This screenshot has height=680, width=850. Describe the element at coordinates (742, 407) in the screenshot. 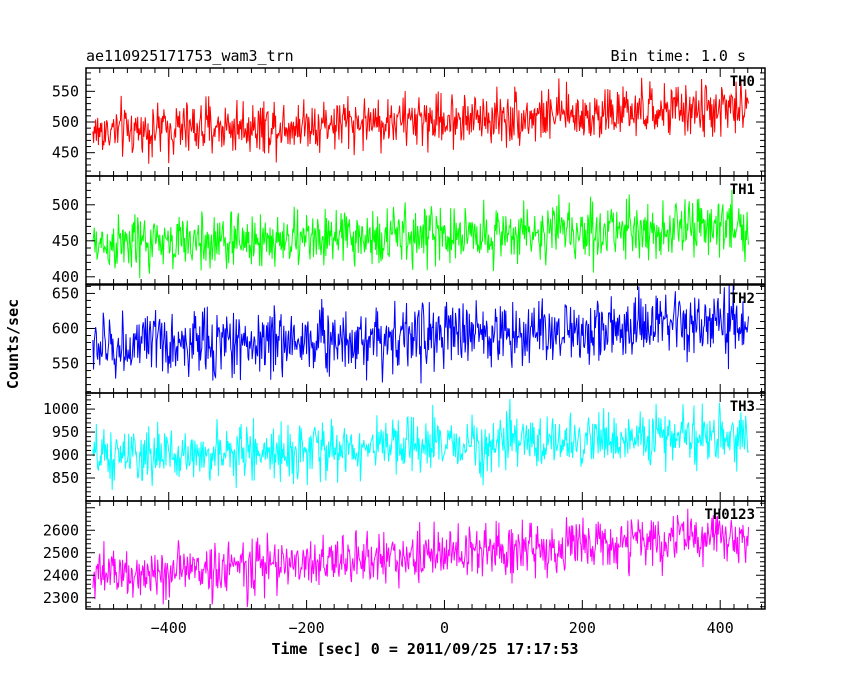

I see `series-name-label: TH3` at that location.